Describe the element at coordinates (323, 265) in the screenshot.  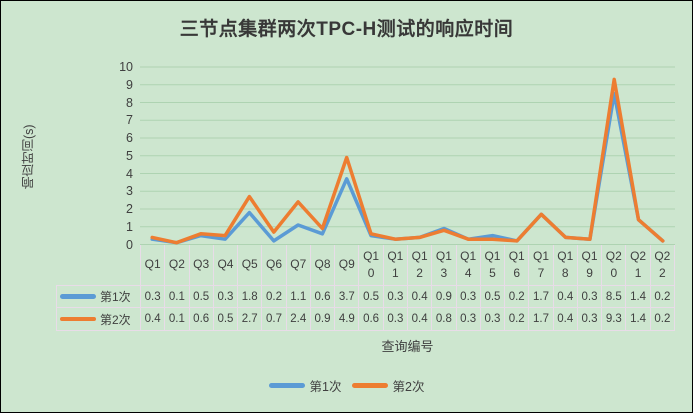
I see `table-category-header: Q8` at that location.